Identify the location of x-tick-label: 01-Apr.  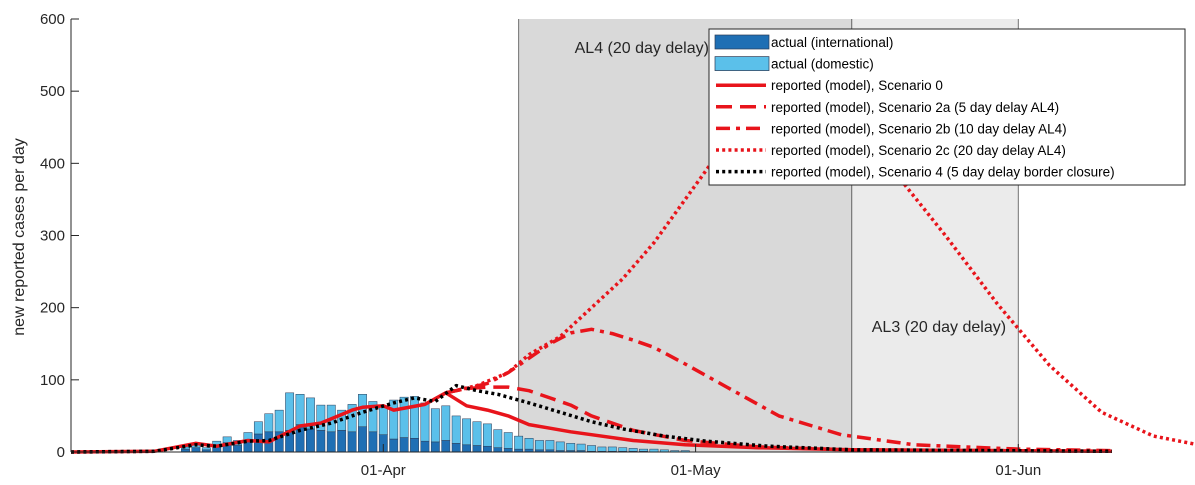
(383, 470).